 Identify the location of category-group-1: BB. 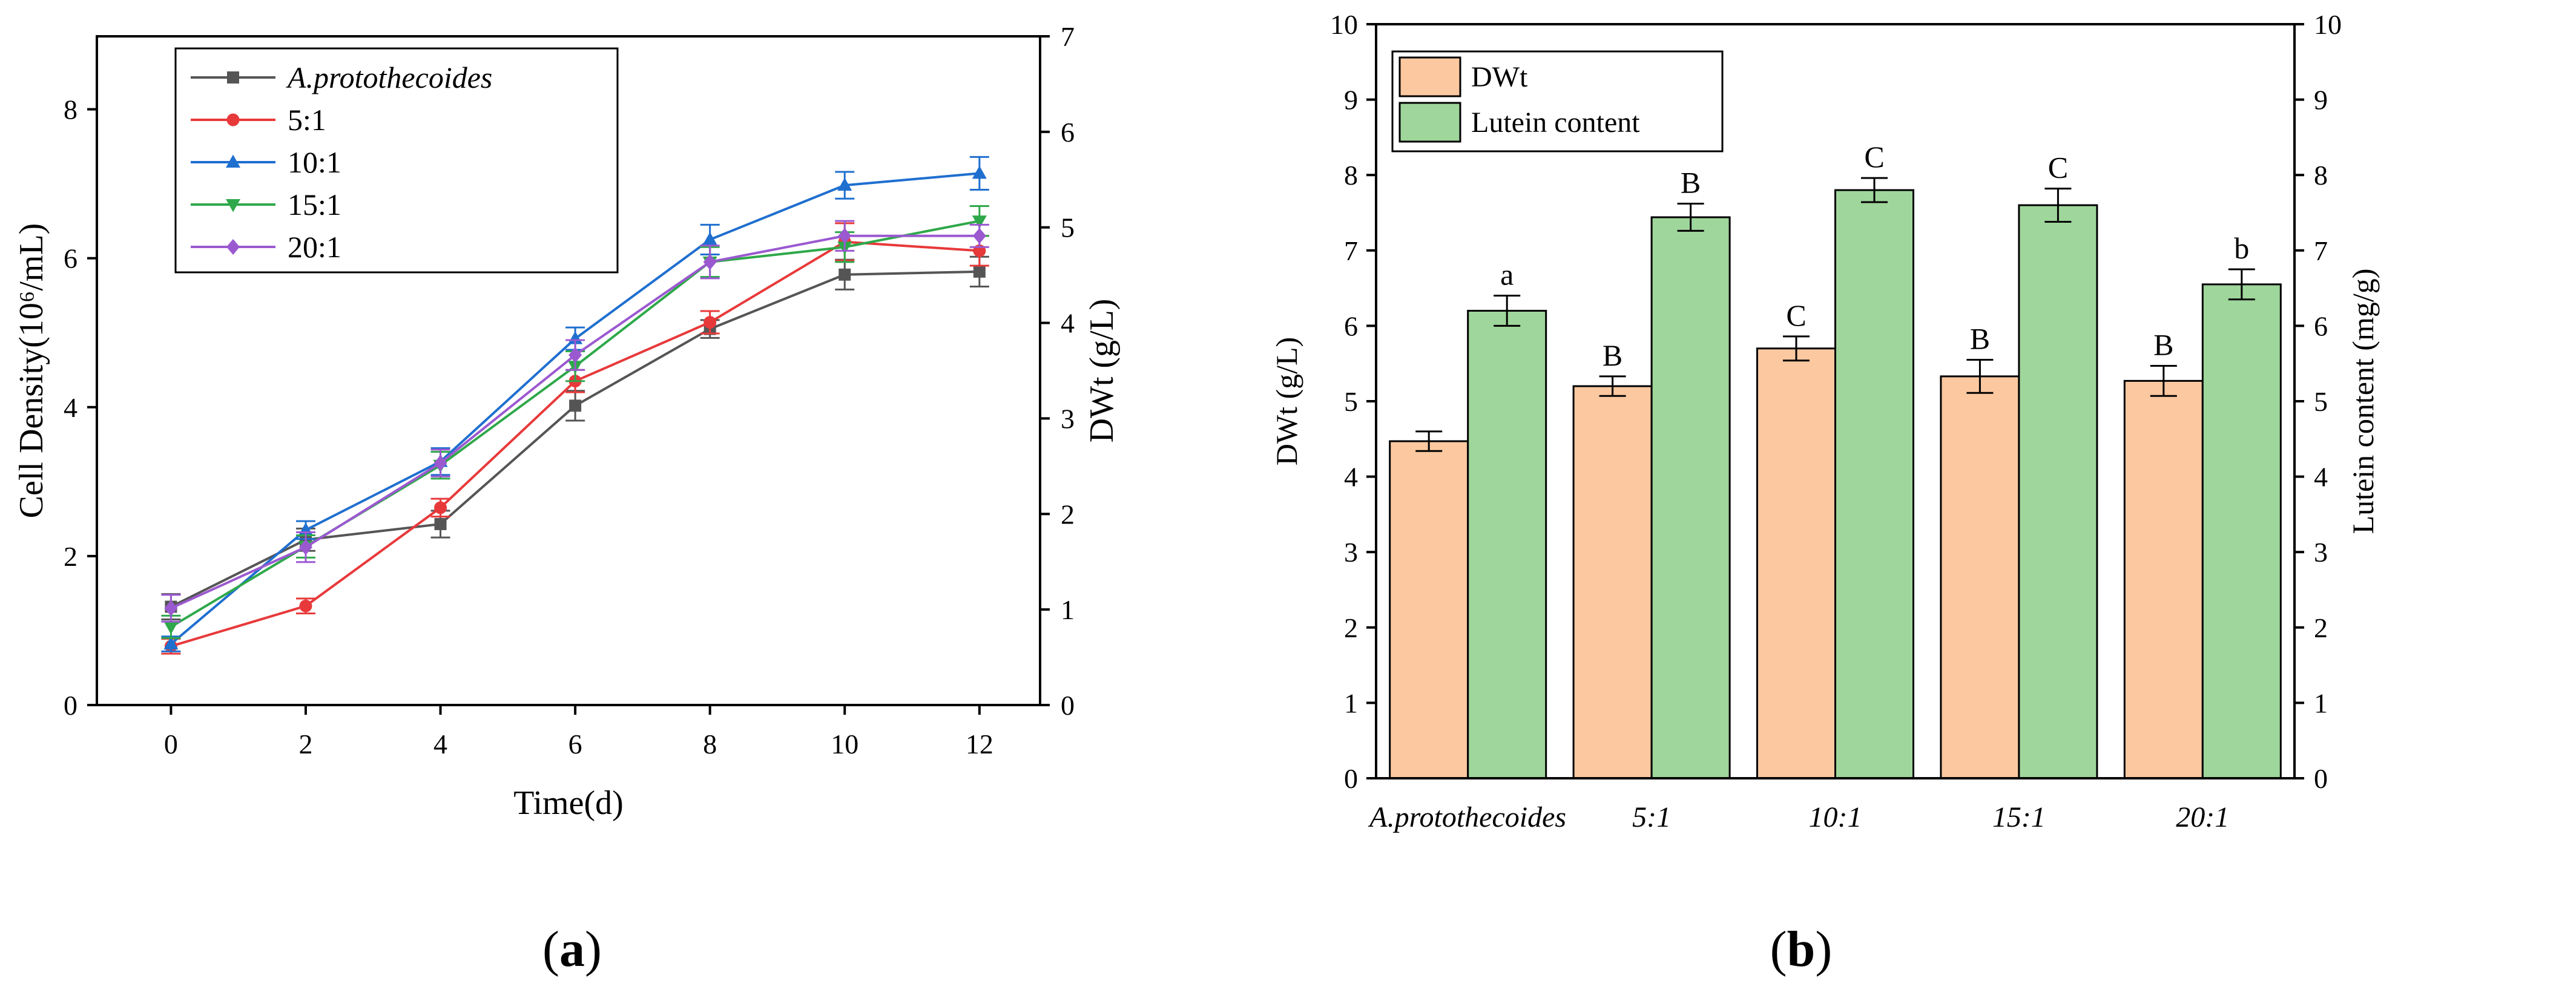
(1651, 472).